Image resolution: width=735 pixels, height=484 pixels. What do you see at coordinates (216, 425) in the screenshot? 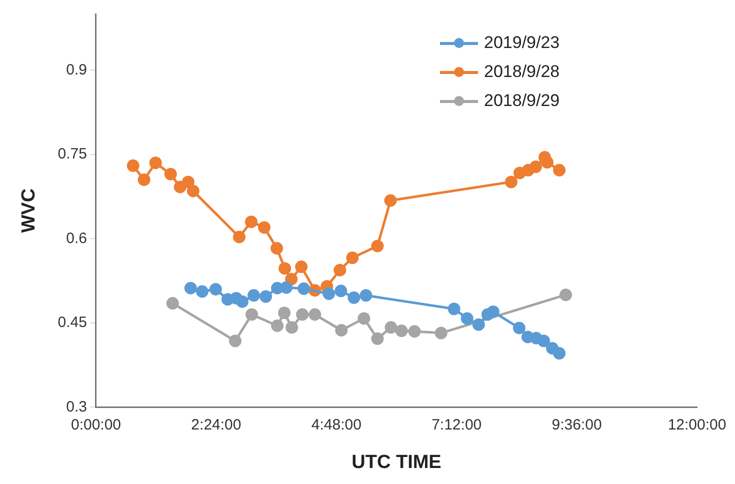
I see `x-tick-label: 2:24:00` at bounding box center [216, 425].